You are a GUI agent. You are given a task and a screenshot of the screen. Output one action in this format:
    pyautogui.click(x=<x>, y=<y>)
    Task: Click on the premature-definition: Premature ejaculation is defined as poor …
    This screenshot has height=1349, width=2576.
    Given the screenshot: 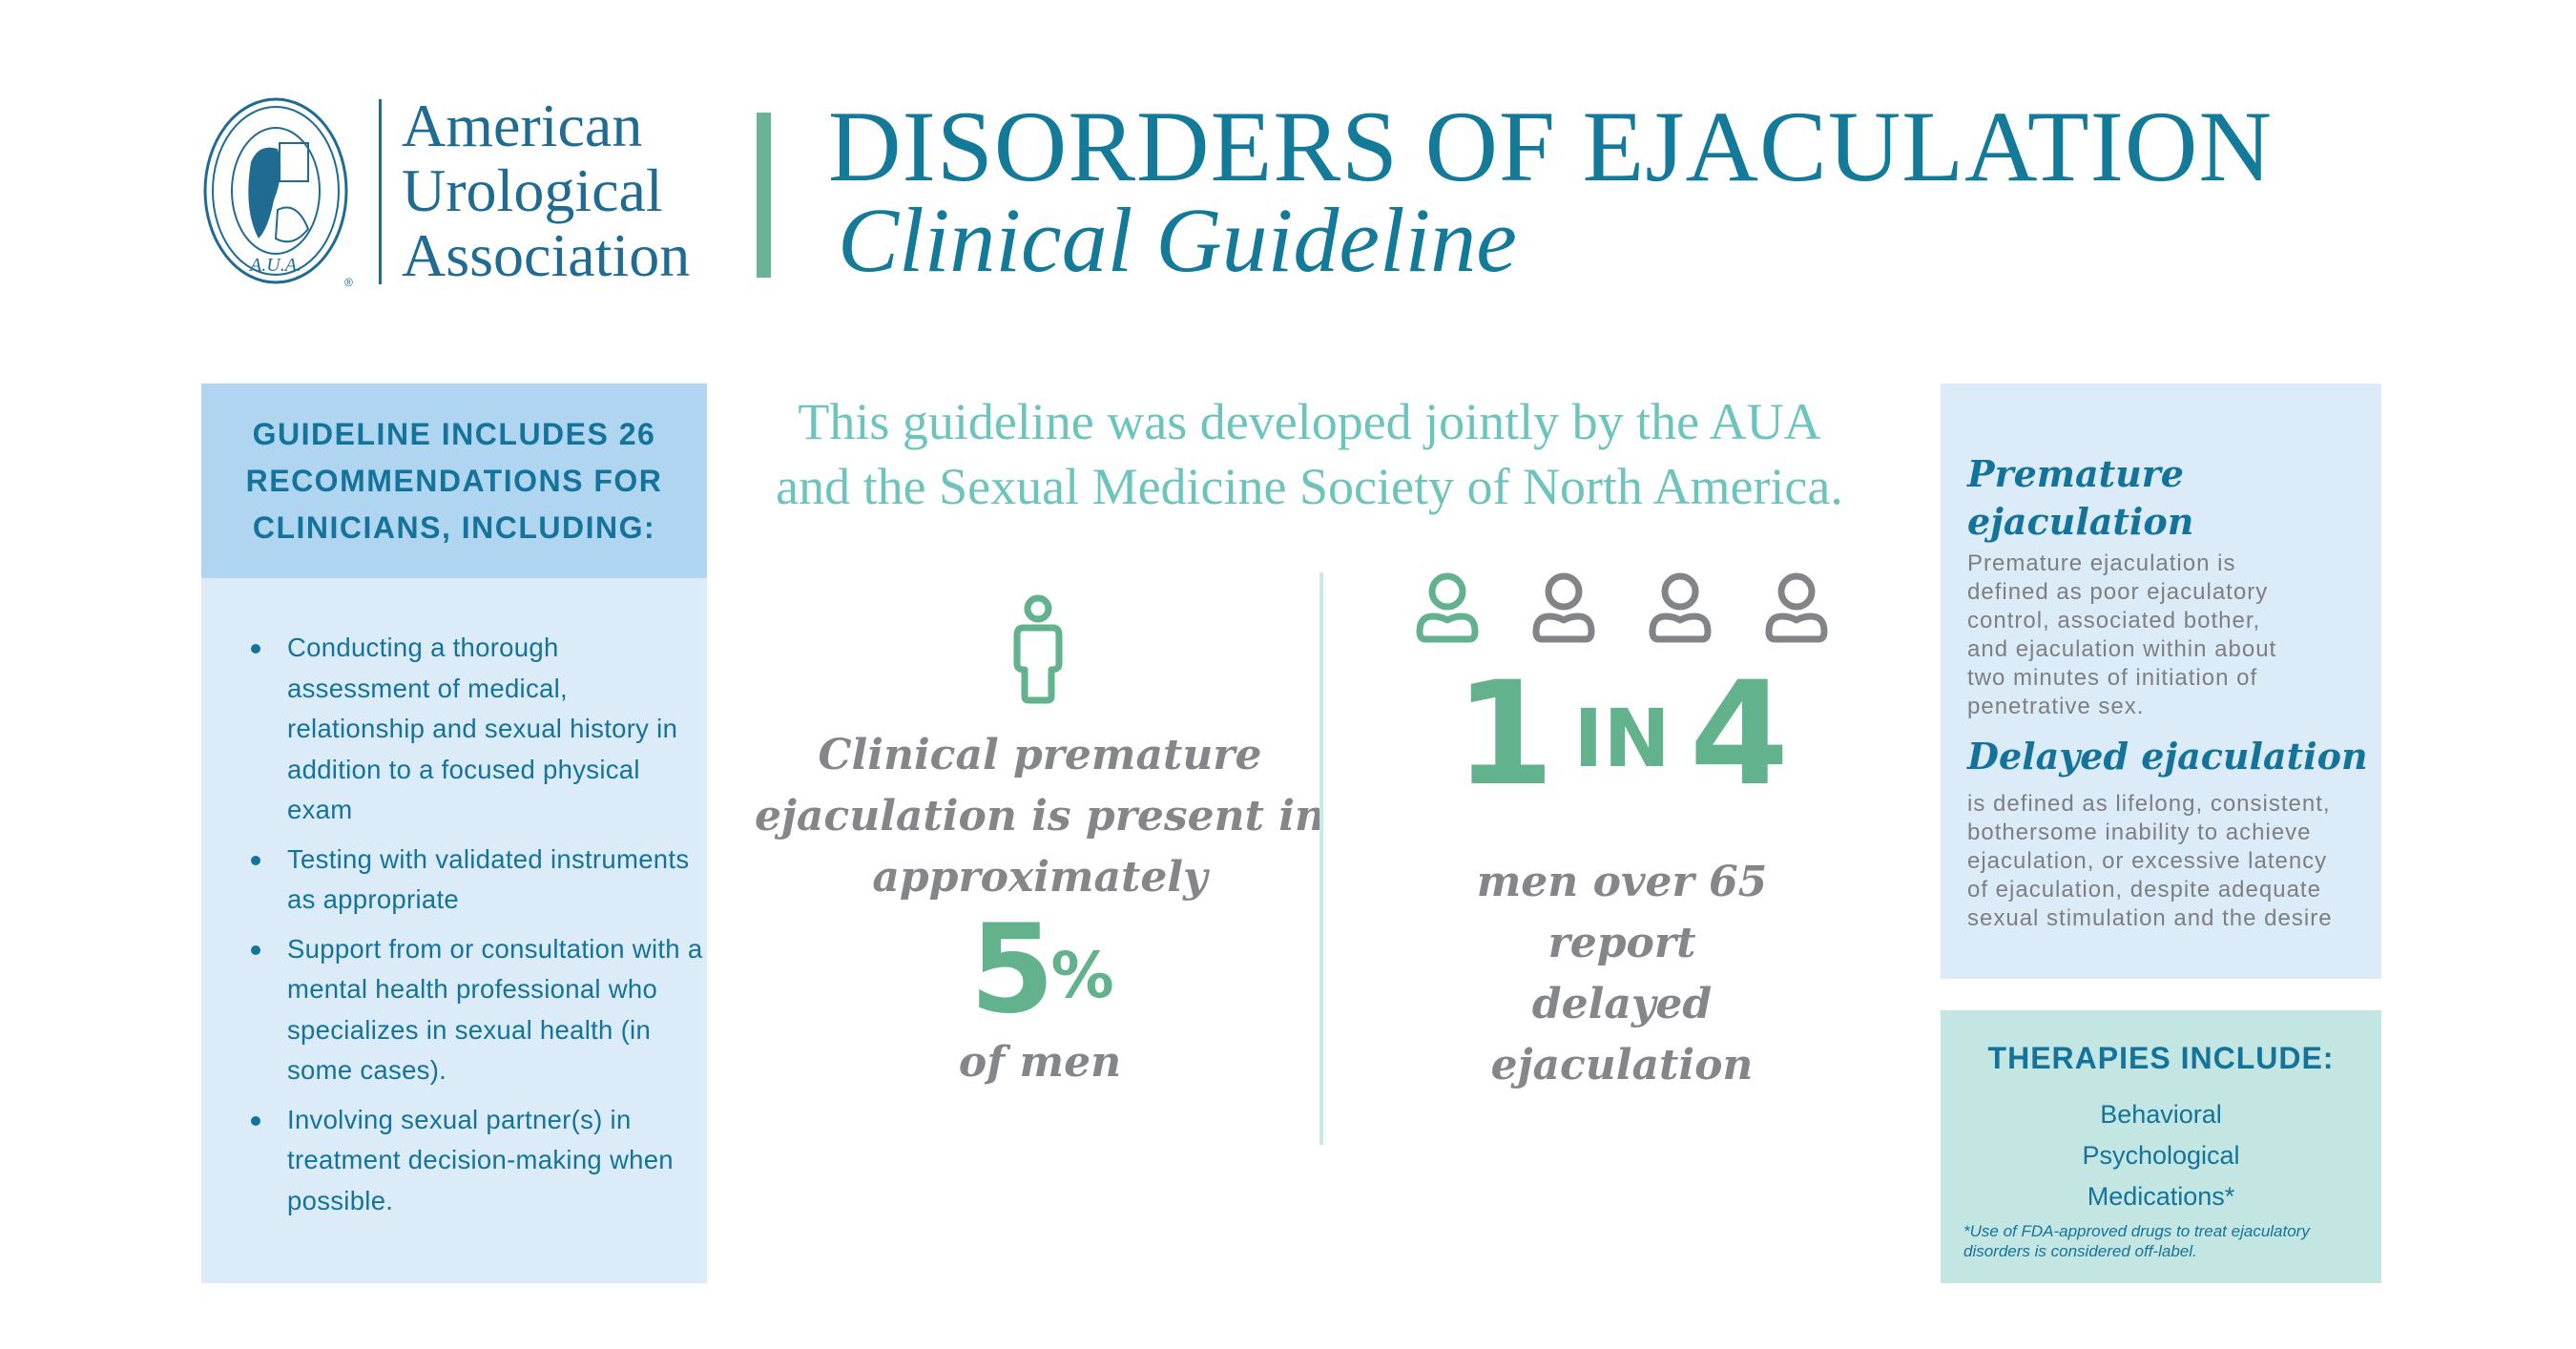 What is the action you would take?
    pyautogui.click(x=2172, y=635)
    